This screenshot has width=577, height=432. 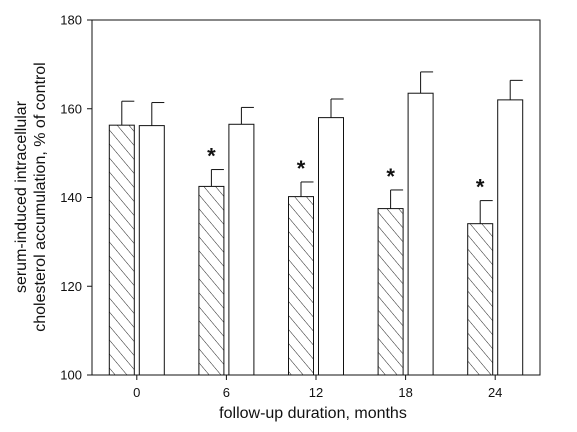 I want to click on y-tick-label-120: 120, so click(x=71, y=286).